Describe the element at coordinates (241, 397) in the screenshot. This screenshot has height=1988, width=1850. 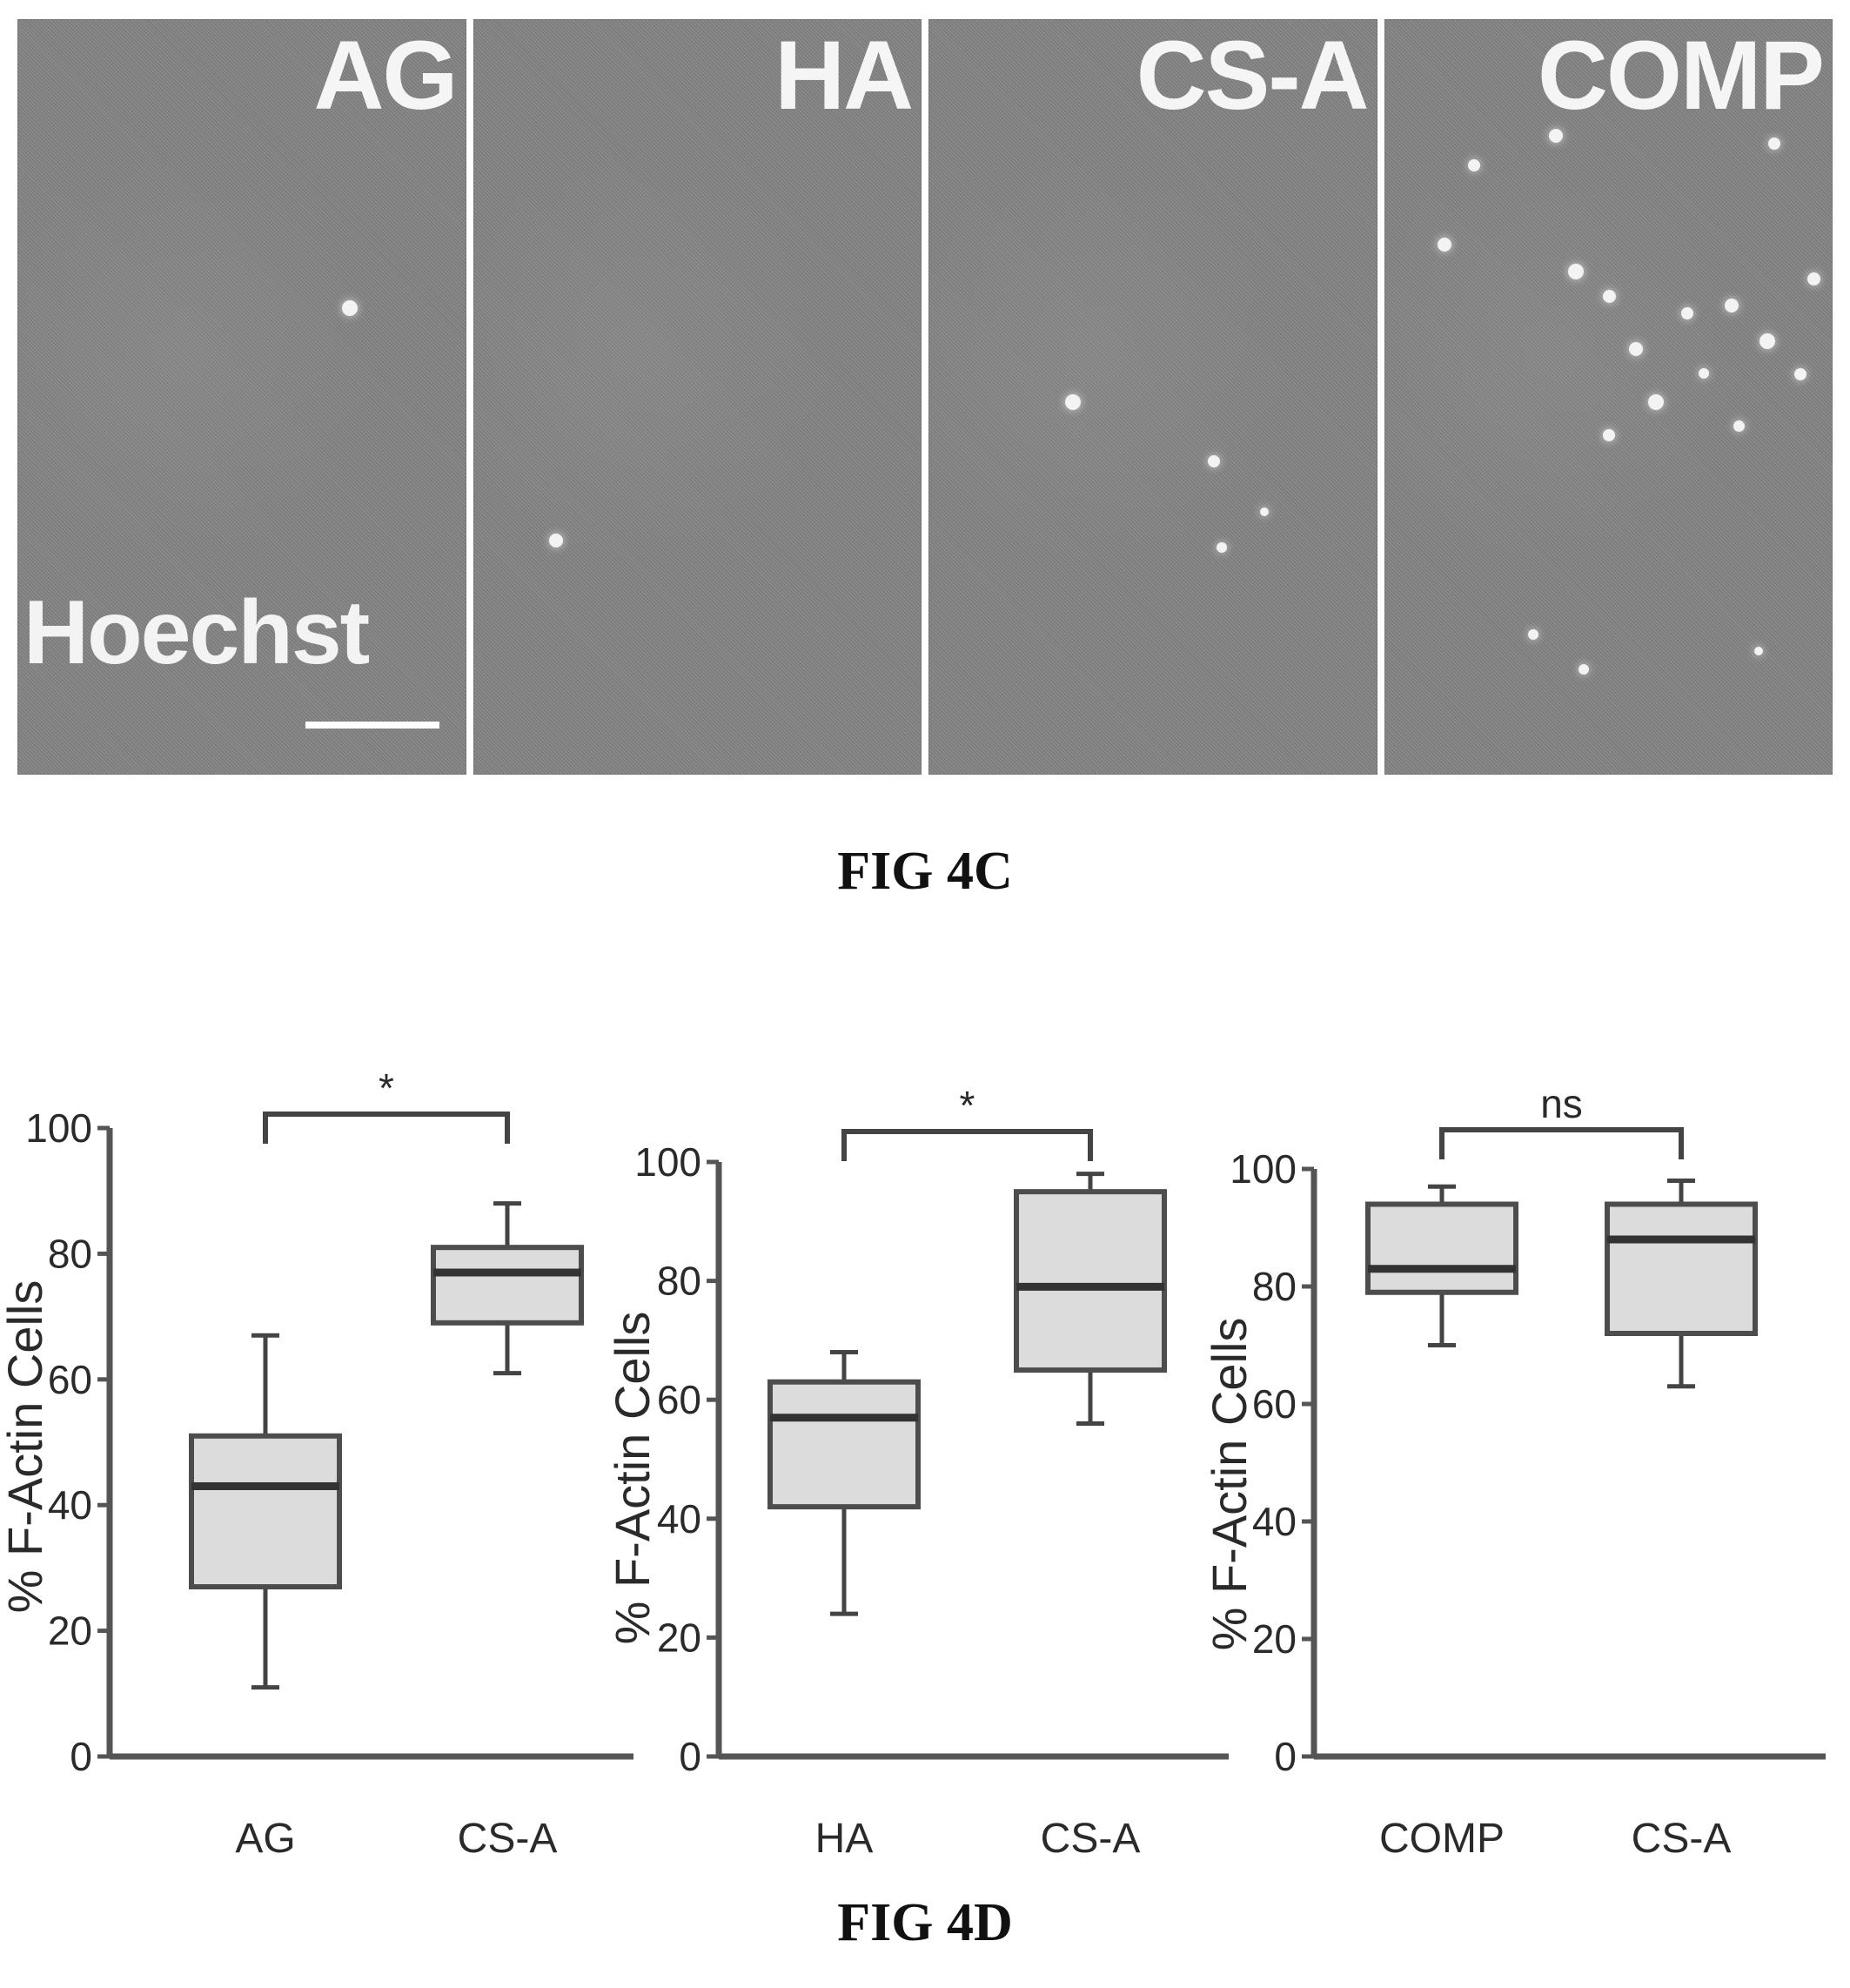
I see `micrograph-panel-ag: AG Hoechst` at that location.